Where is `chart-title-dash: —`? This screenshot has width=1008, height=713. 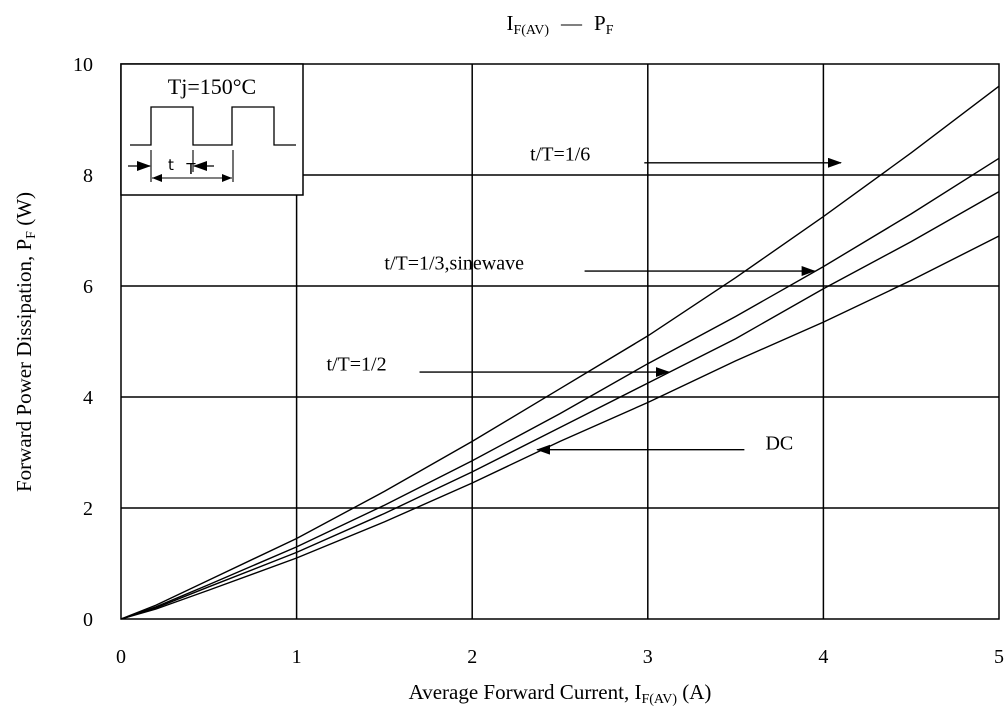 chart-title-dash: — is located at coordinates (571, 23).